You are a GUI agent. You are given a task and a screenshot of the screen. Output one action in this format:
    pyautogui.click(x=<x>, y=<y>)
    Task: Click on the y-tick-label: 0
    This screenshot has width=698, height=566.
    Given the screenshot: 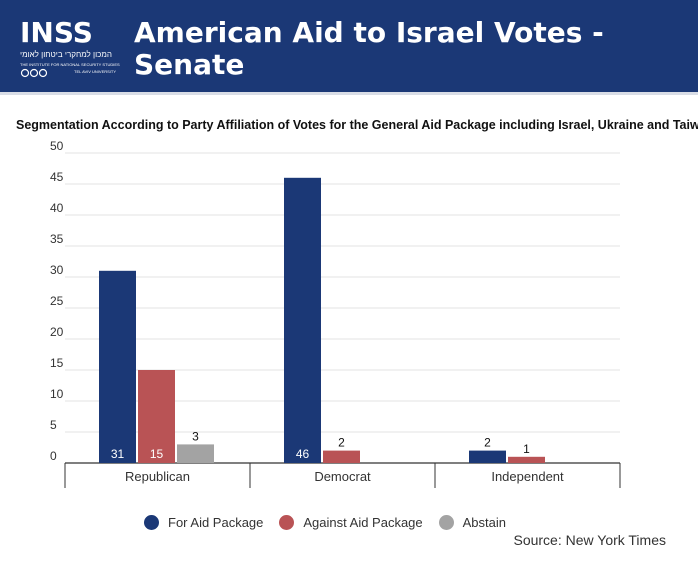 What is the action you would take?
    pyautogui.click(x=53, y=456)
    